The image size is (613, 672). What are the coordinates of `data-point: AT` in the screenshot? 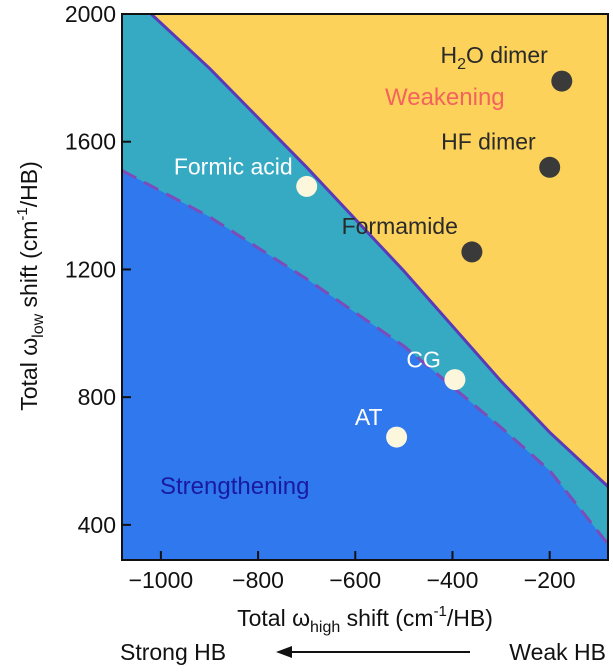 It's located at (381, 426).